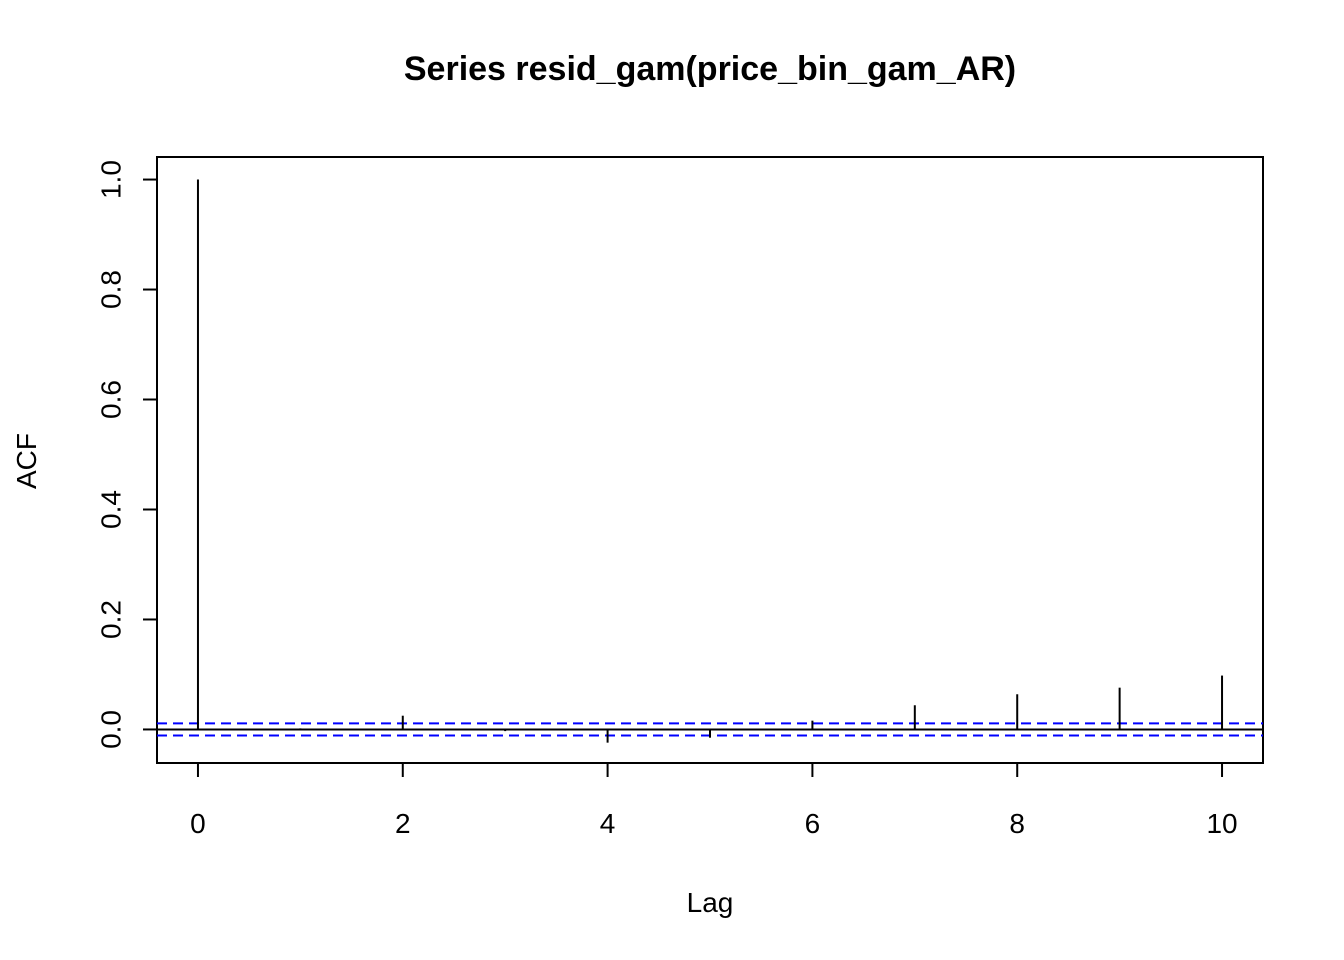 This screenshot has height=960, width=1344. I want to click on y-tick-label: 0.0, so click(110, 729).